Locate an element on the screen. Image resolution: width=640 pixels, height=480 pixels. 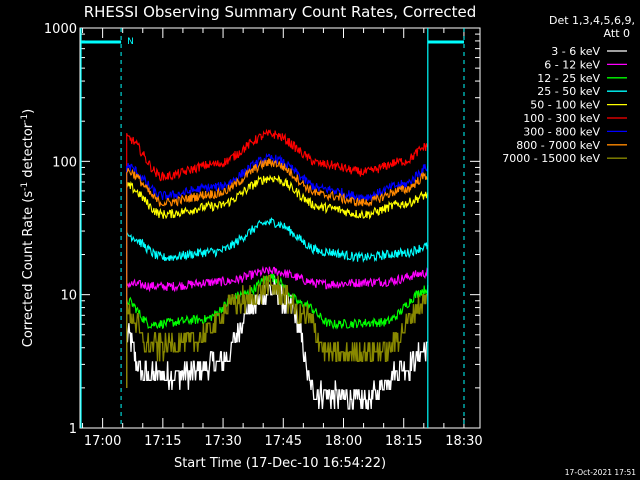
legend-label-1: 6 - 12 keV is located at coordinates (572, 64).